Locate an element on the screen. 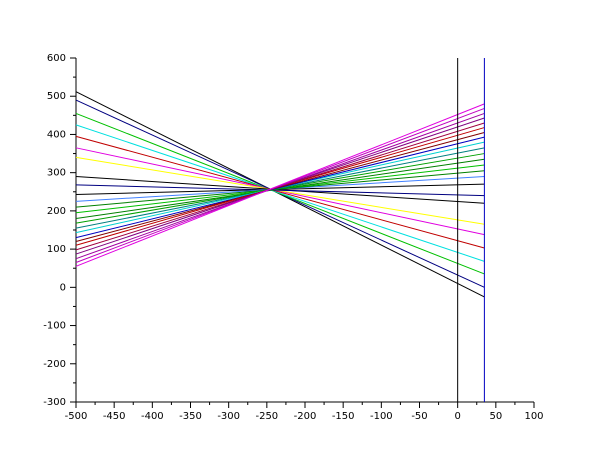 This screenshot has height=460, width=610. x-tick-label: 0 is located at coordinates (457, 416).